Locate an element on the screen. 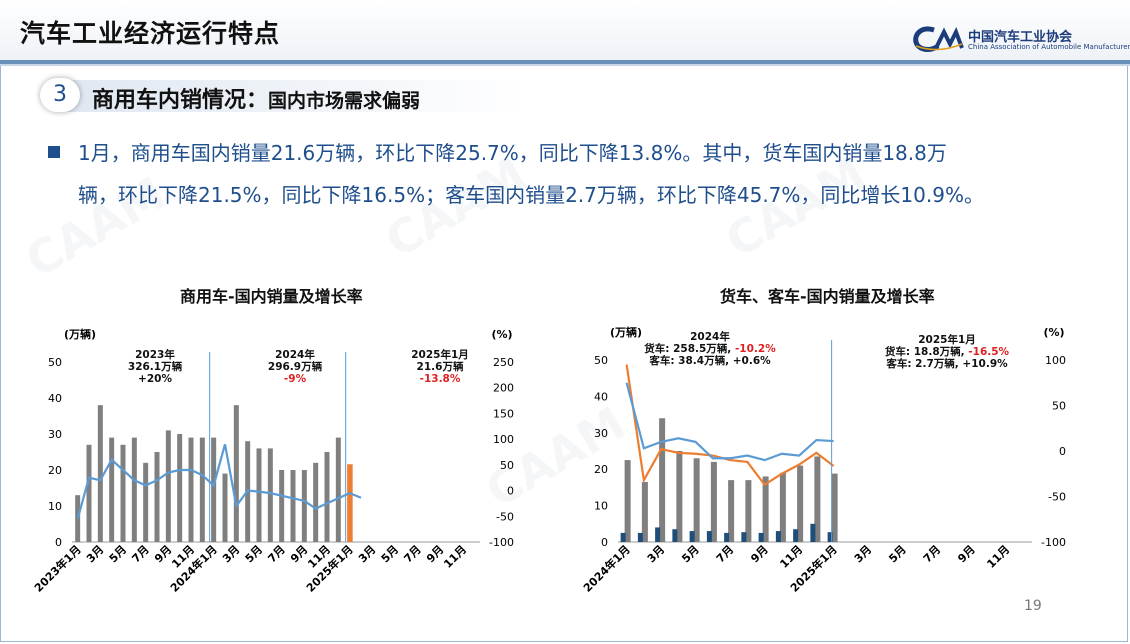  chart1-y2-tick-label: -50 is located at coordinates (505, 516).